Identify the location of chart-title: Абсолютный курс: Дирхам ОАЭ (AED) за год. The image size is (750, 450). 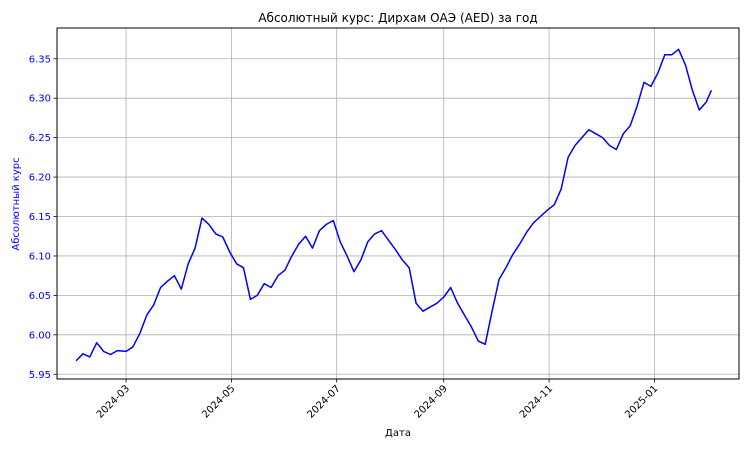
(397, 18).